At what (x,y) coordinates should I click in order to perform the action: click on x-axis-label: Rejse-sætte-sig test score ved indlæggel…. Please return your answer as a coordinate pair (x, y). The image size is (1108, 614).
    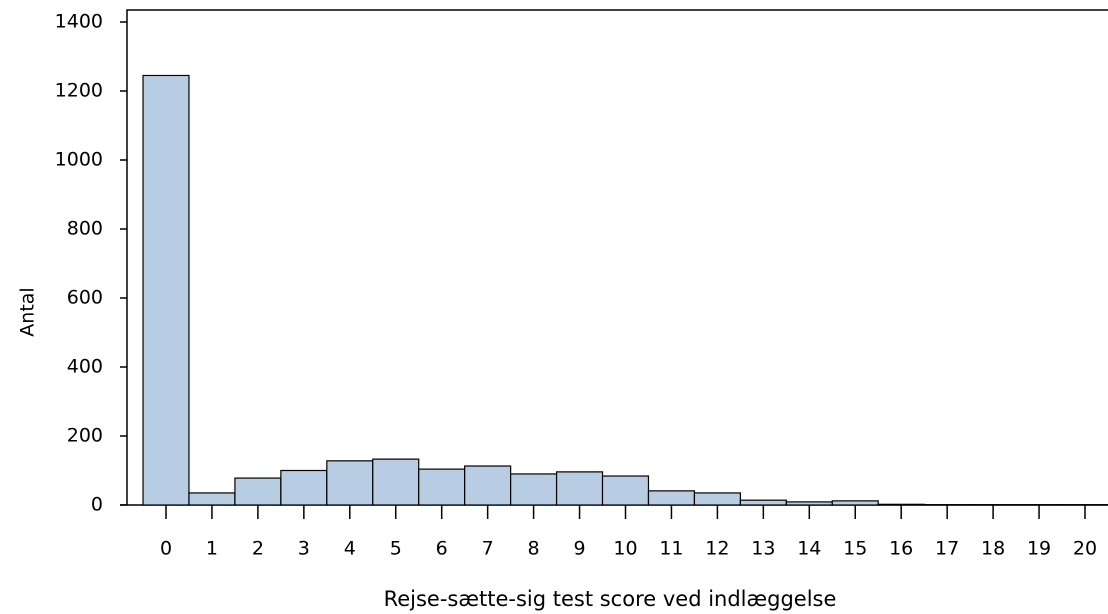
    Looking at the image, I should click on (610, 599).